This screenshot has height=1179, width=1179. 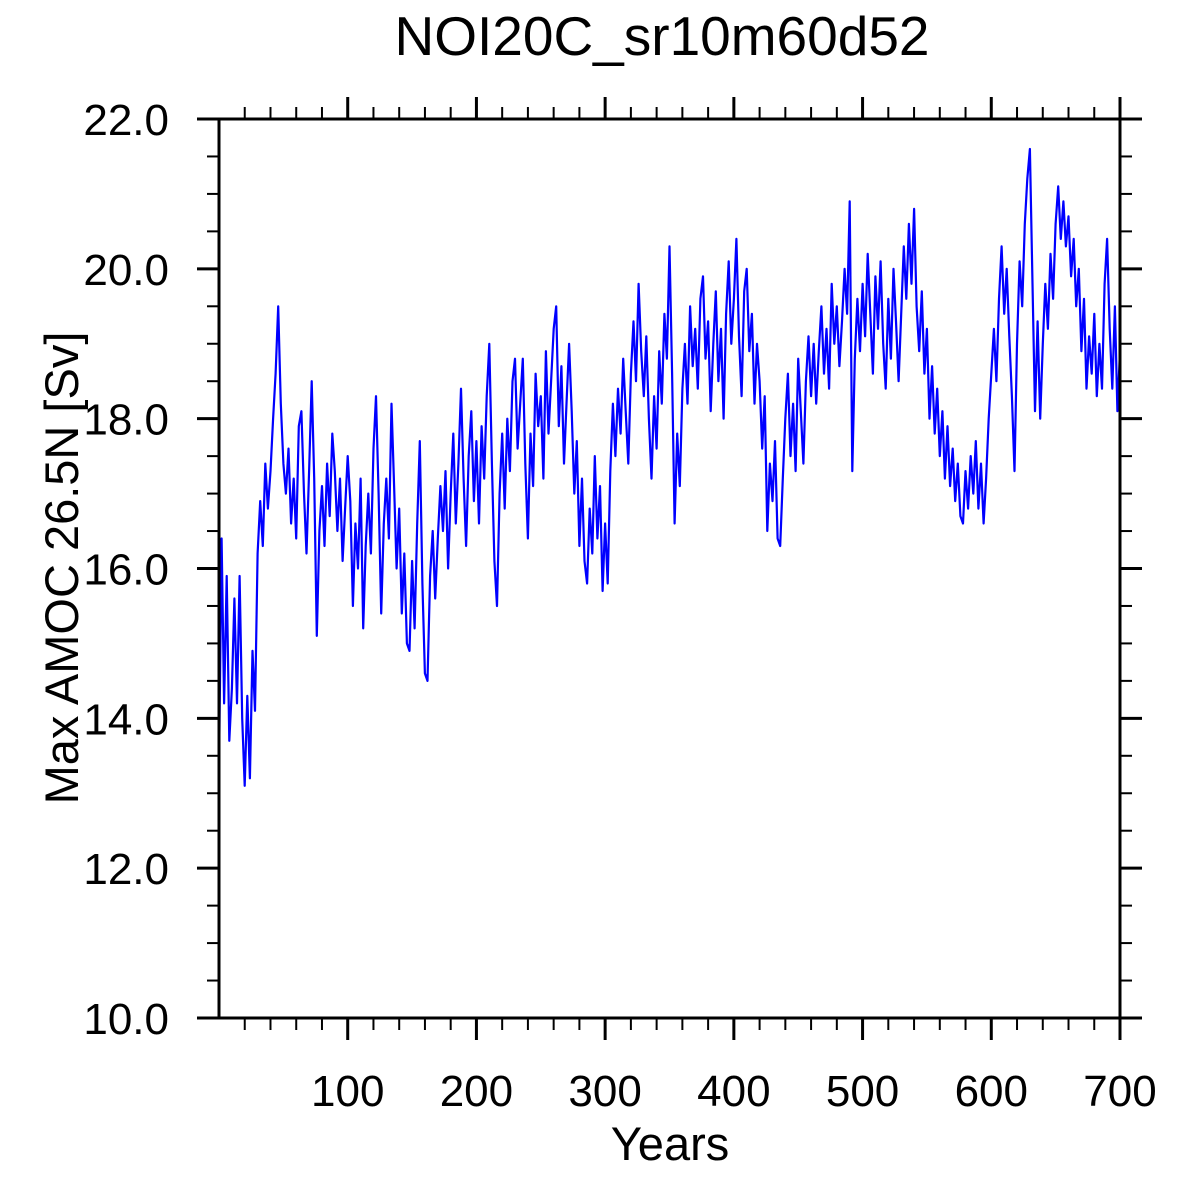 I want to click on x-axis-label: Years, so click(x=670, y=1143).